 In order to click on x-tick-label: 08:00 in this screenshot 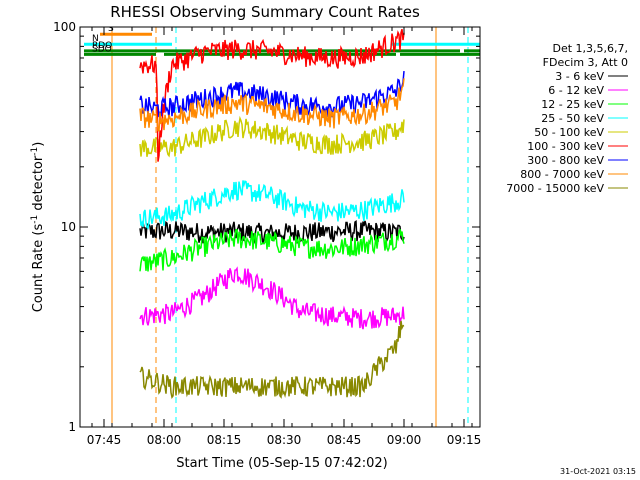, I will do `click(164, 440)`.